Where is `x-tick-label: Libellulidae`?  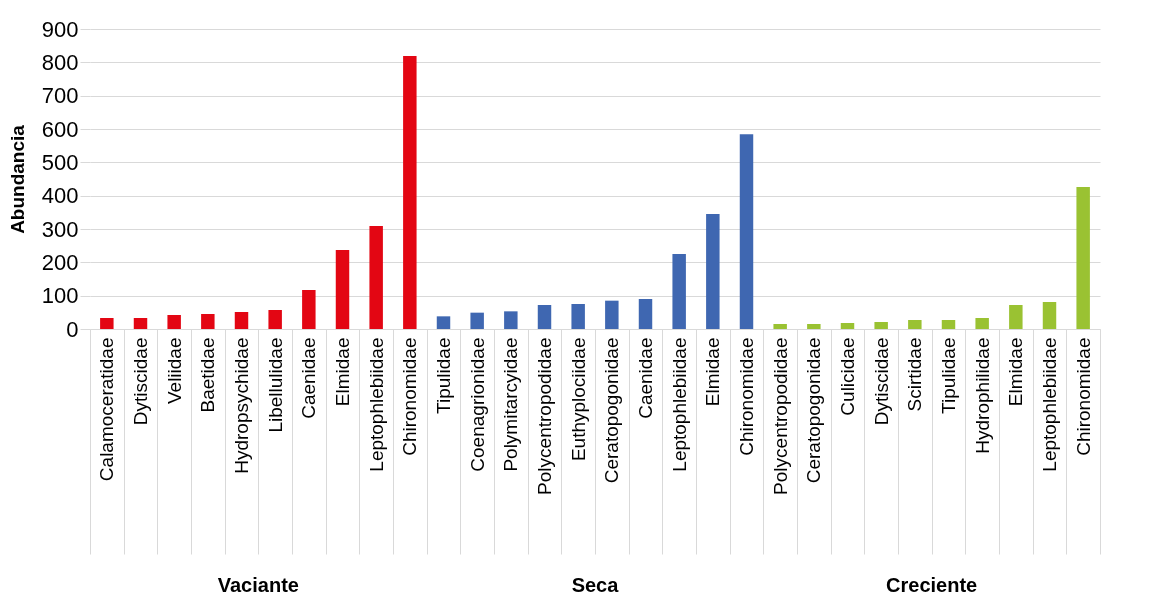 x-tick-label: Libellulidae is located at coordinates (275, 385).